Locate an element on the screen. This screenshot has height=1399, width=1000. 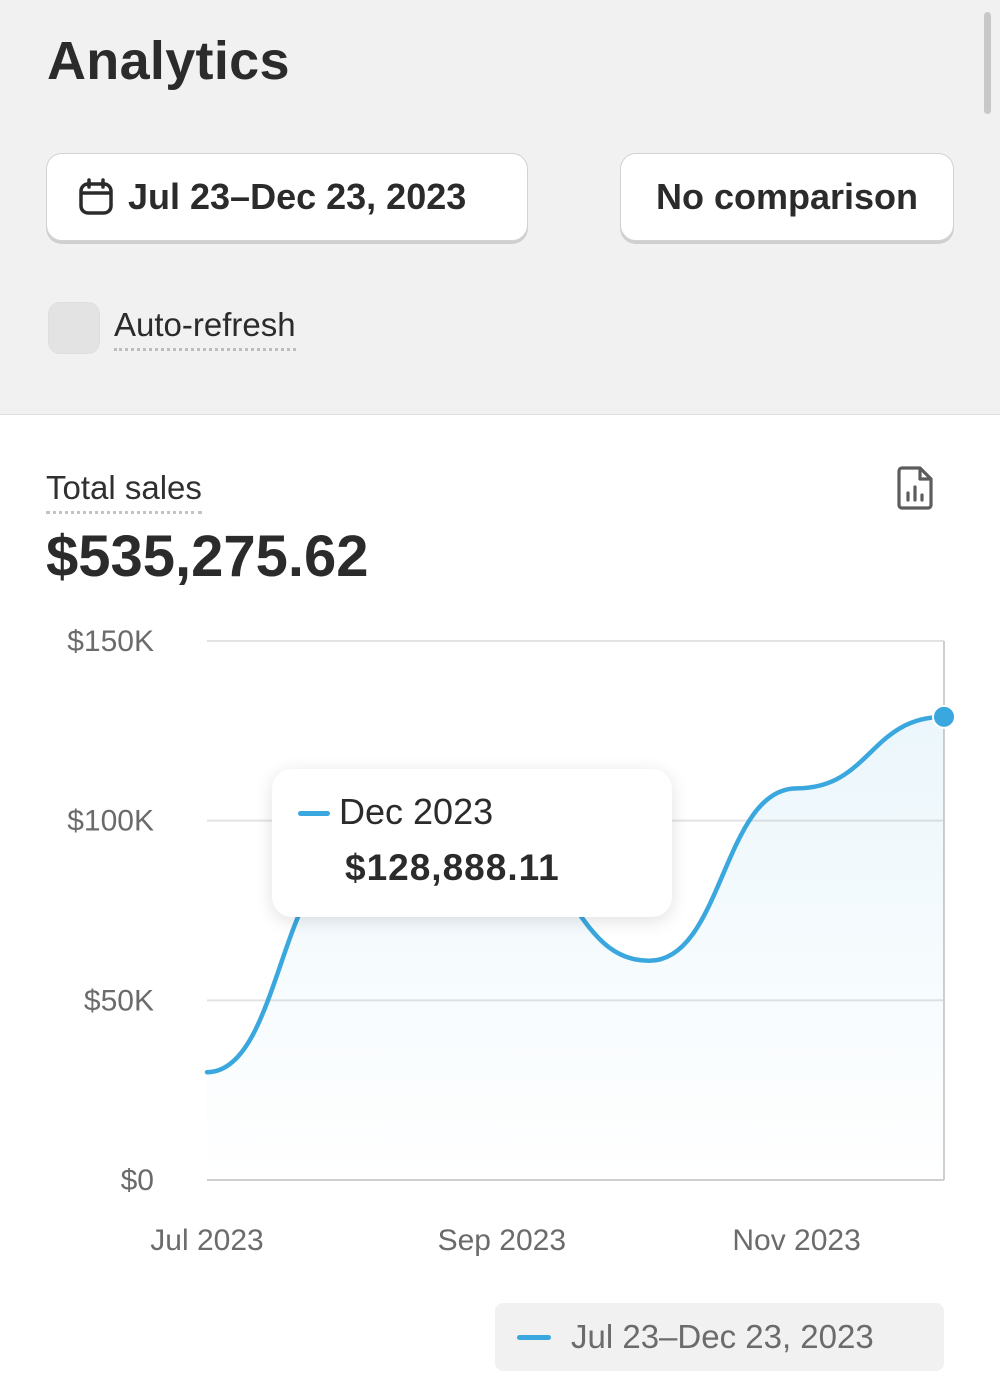
comparison-button: No comparison is located at coordinates (787, 197).